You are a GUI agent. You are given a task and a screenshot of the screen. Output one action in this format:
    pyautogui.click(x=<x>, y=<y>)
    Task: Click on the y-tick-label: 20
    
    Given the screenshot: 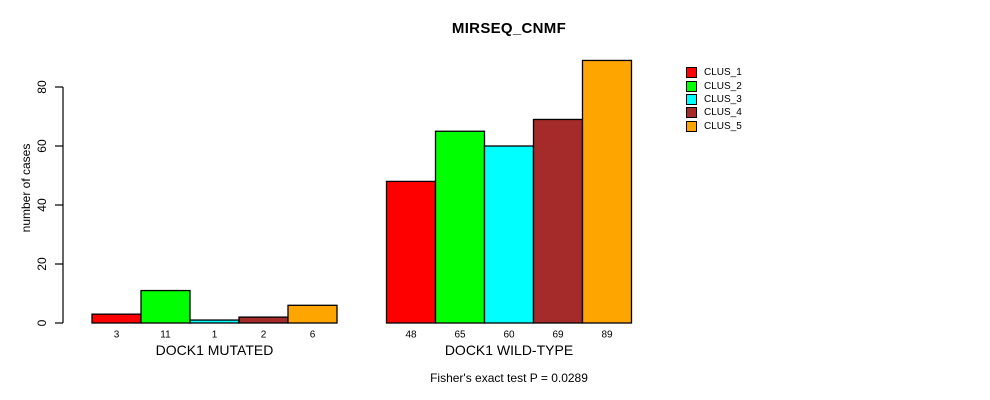 What is the action you would take?
    pyautogui.click(x=42, y=264)
    